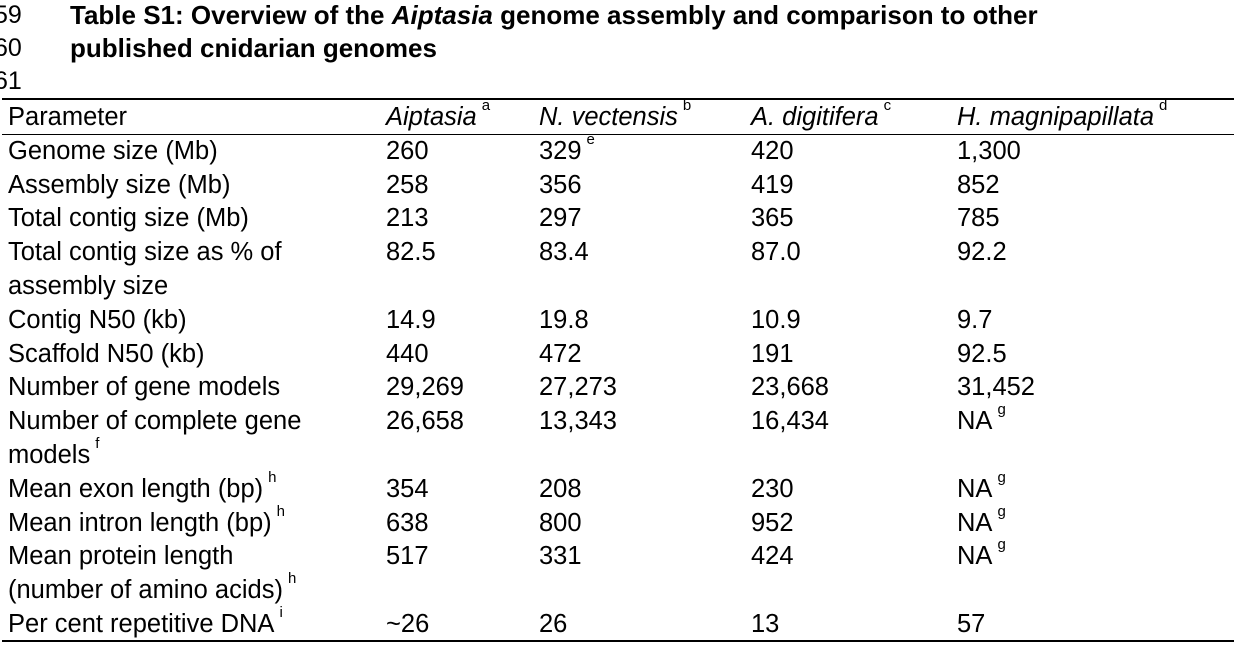 This screenshot has width=1234, height=650. What do you see at coordinates (411, 252) in the screenshot?
I see `cell-value: 82.5` at bounding box center [411, 252].